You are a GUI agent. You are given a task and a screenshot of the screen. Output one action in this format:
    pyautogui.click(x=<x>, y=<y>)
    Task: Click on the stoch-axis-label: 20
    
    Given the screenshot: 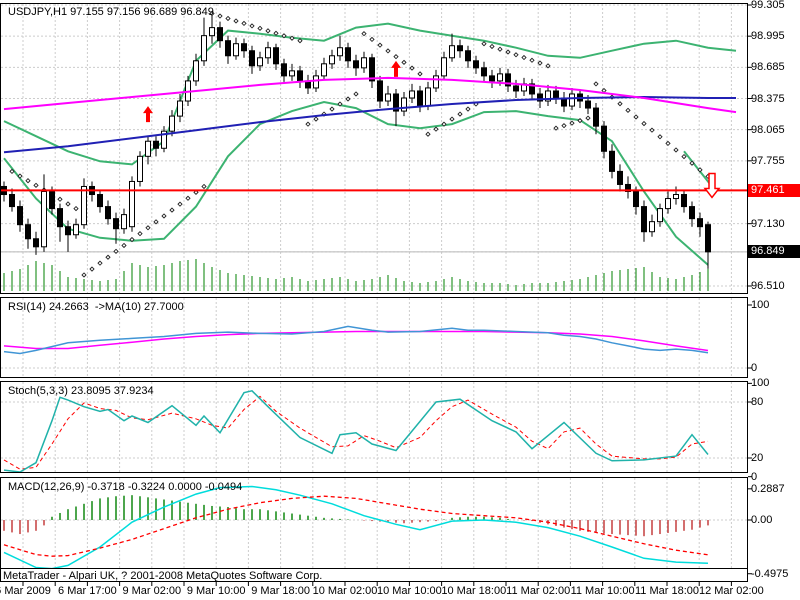 What is the action you would take?
    pyautogui.click(x=757, y=458)
    